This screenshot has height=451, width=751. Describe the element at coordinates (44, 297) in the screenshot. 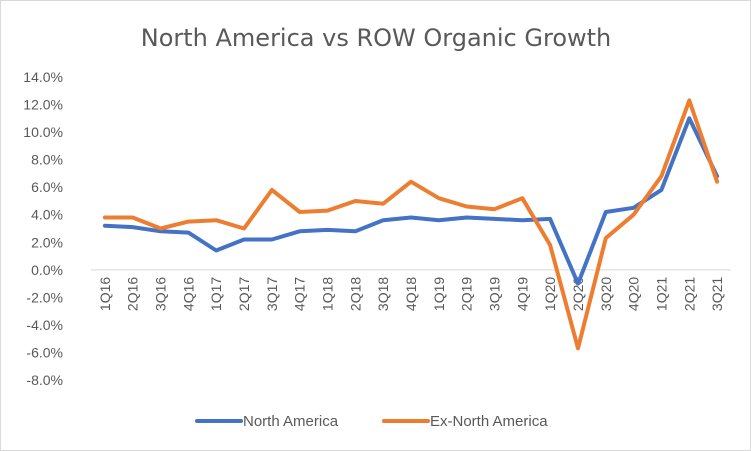

I see `y-tick-label: -2.0%` at that location.